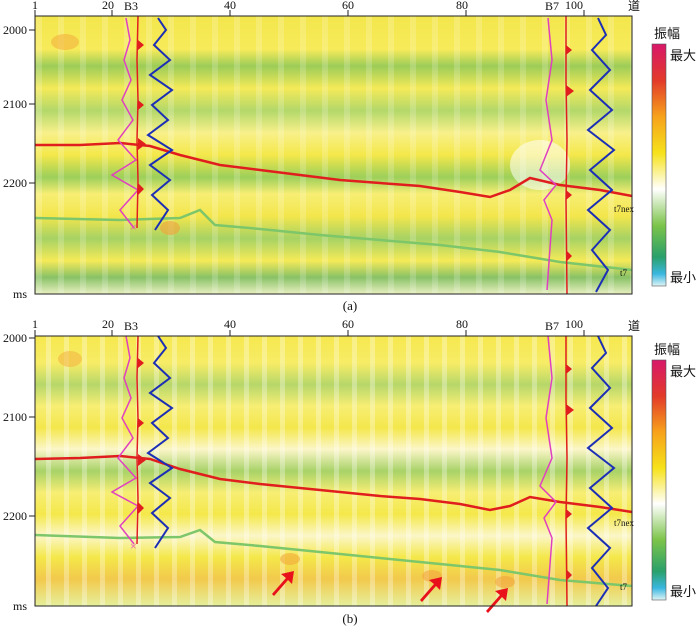  Describe the element at coordinates (336, 326) in the screenshot. I see `trace-axis-b: 1 20 40 60 80 100 道 B3 B7` at that location.